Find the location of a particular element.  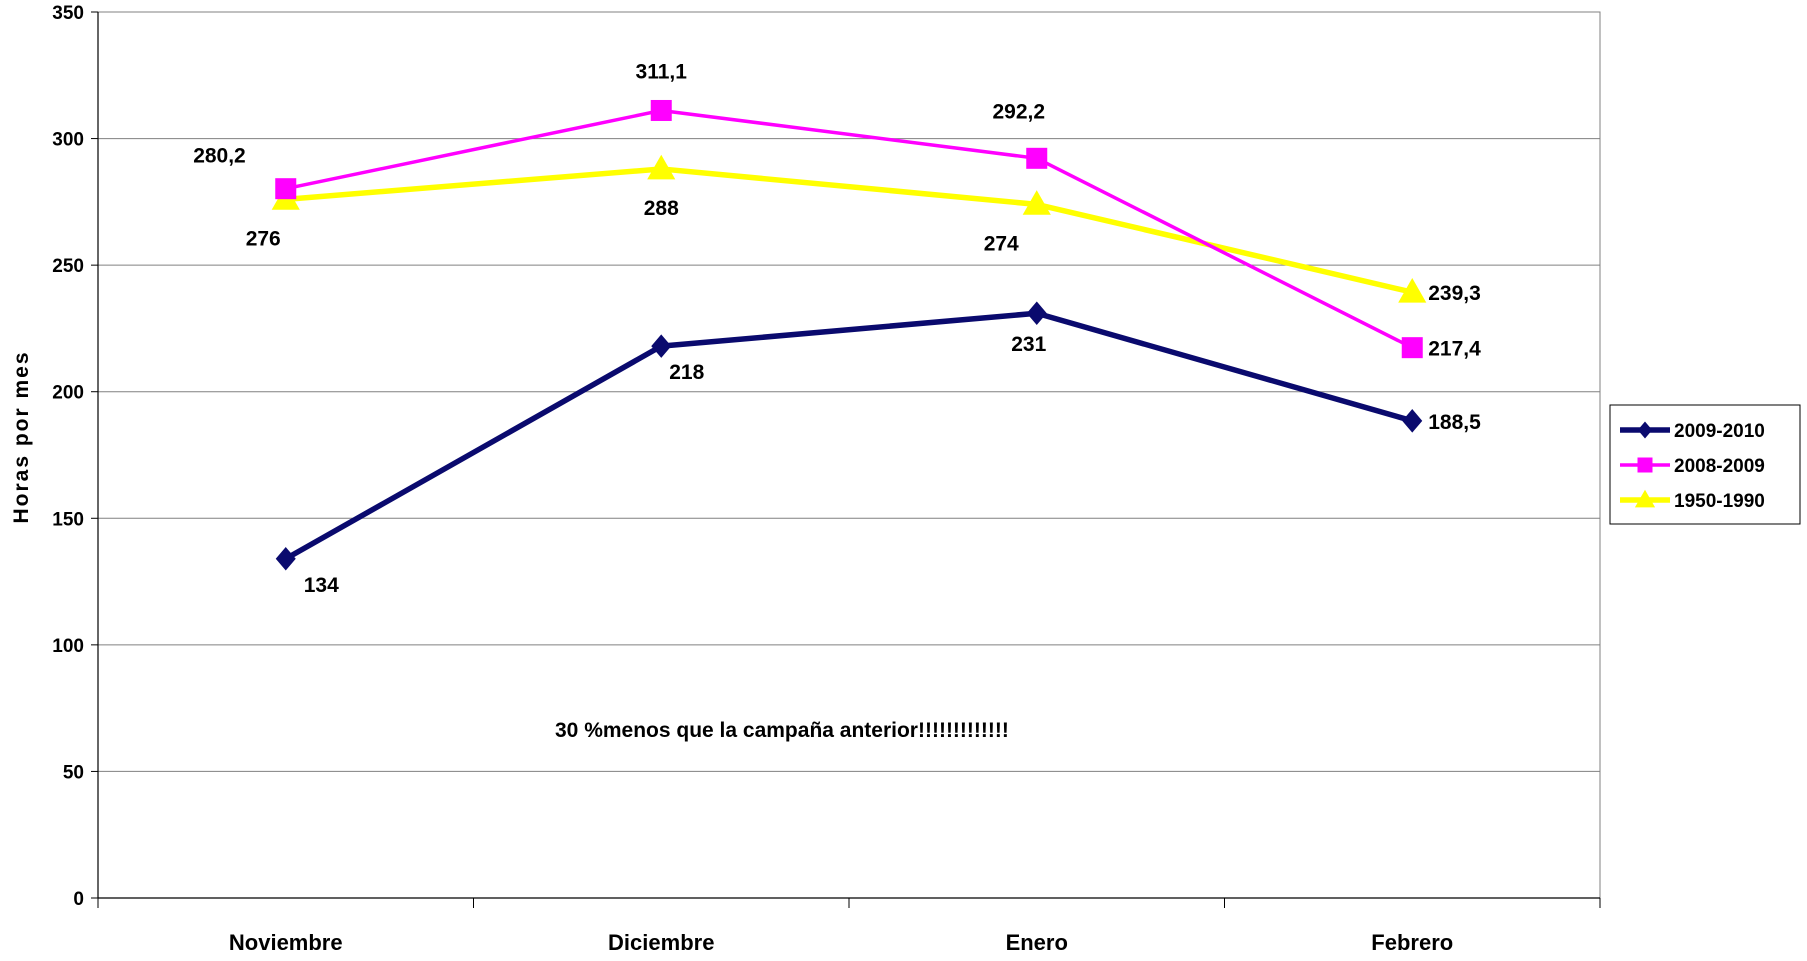

legend-label: 1950-1990 is located at coordinates (1719, 501).